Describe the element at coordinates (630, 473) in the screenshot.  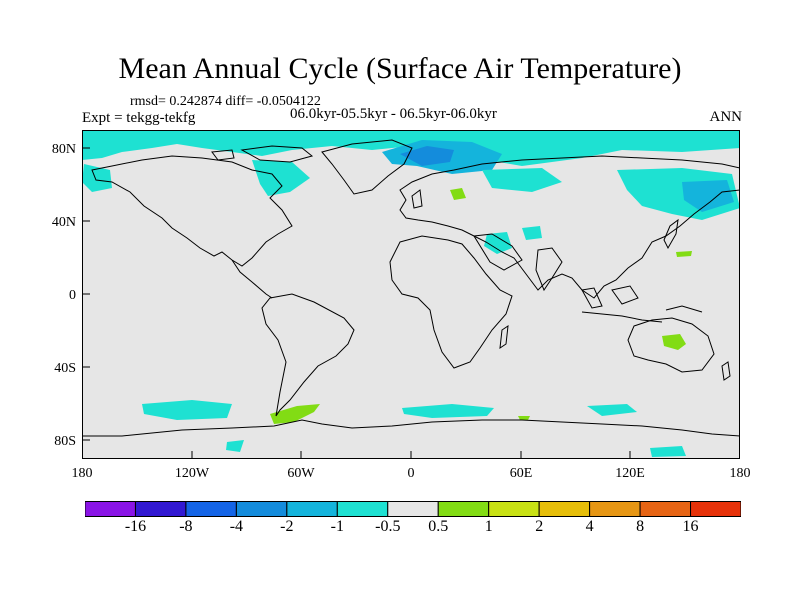
I see `lon-label-120e: 120E` at that location.